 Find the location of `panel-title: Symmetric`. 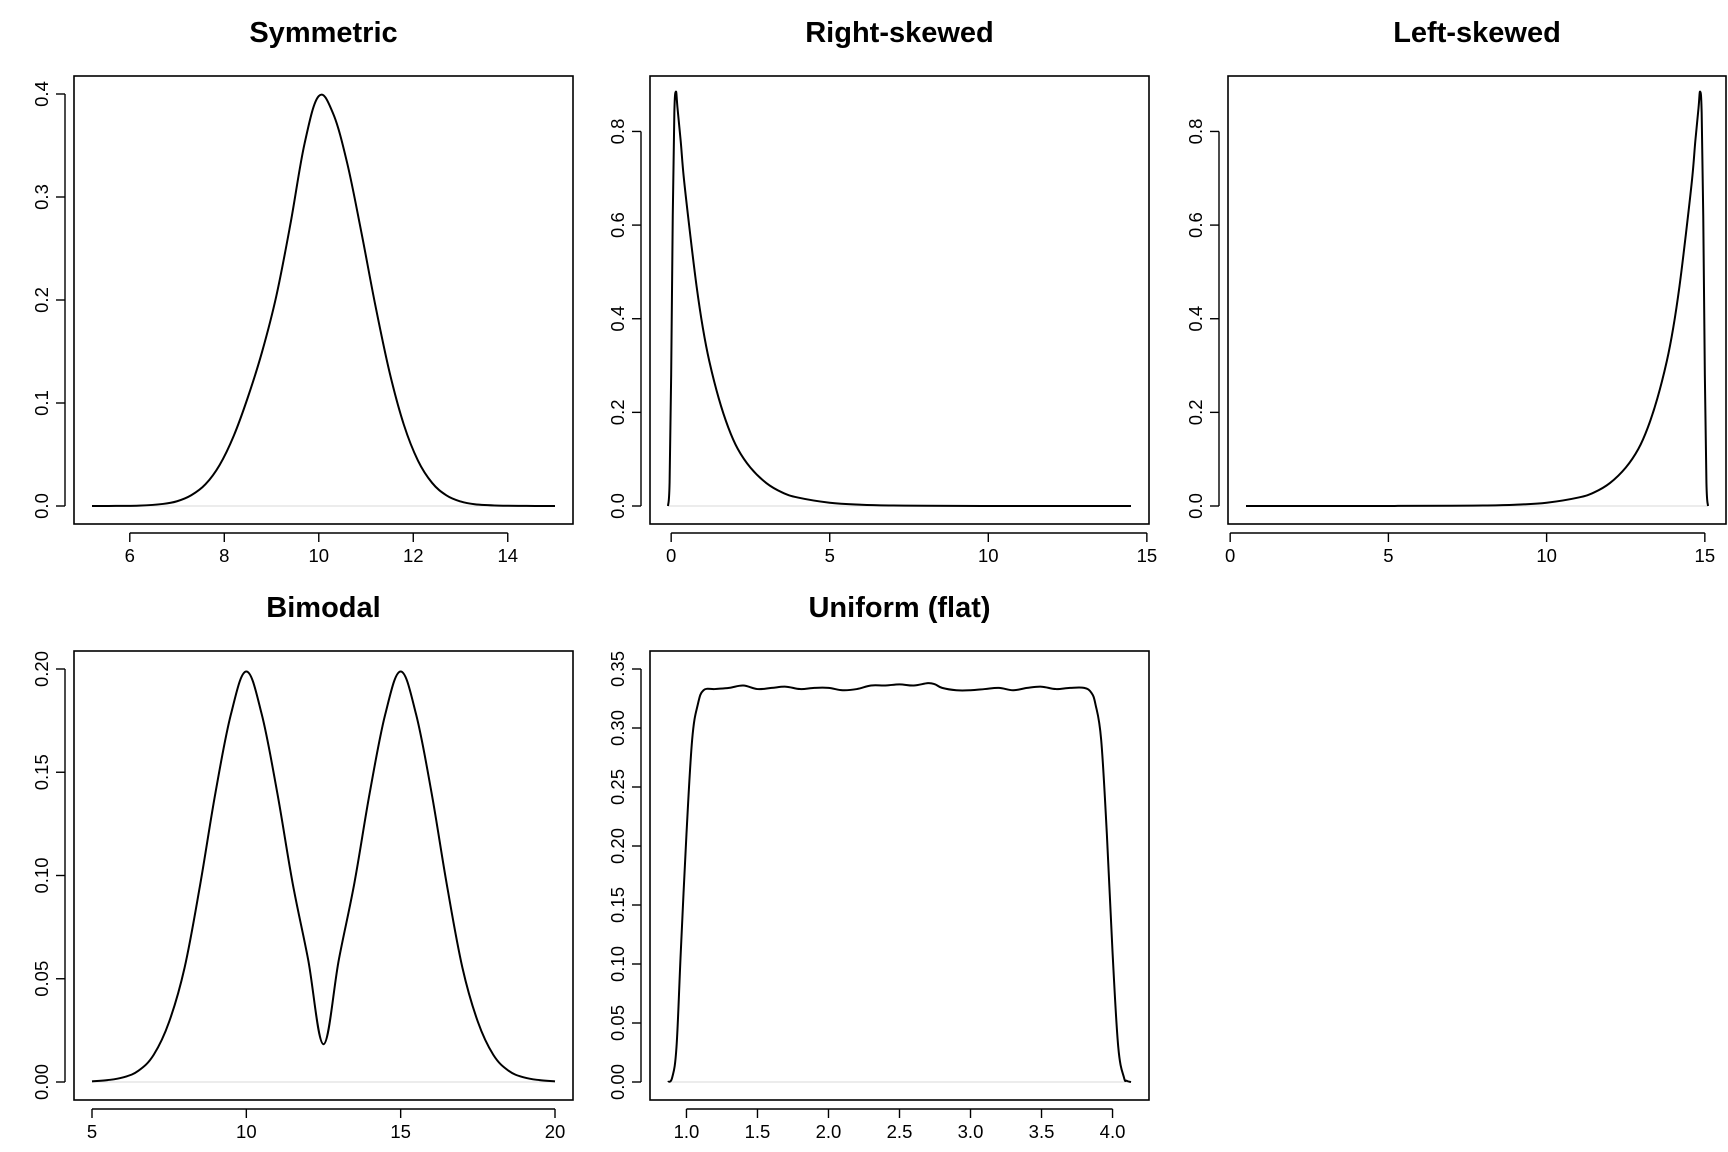

panel-title: Symmetric is located at coordinates (323, 33).